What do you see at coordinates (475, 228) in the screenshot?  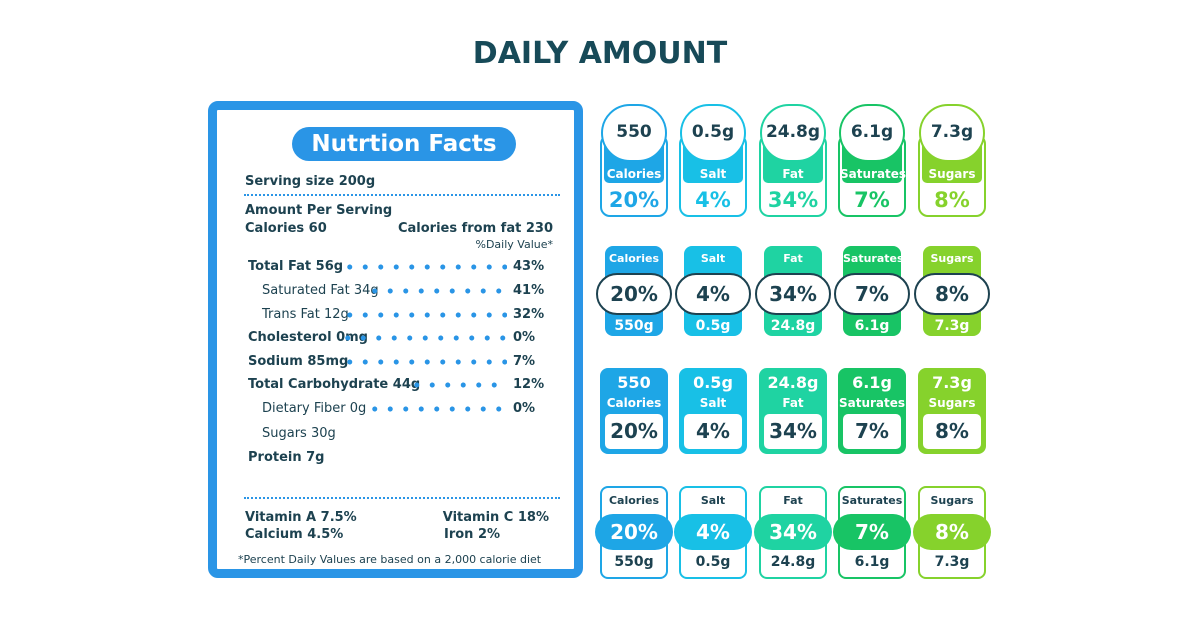 I see `calories-from-fat: Calories from fat 230` at bounding box center [475, 228].